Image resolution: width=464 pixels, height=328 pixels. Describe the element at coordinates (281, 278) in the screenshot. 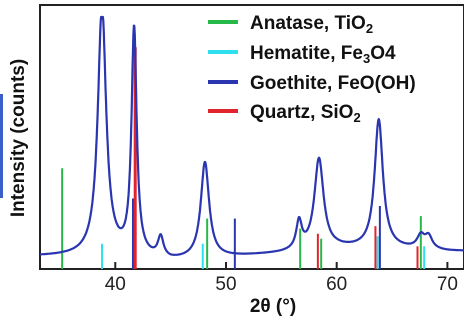

I see `x-ticks-group: 40 50 60 70` at that location.